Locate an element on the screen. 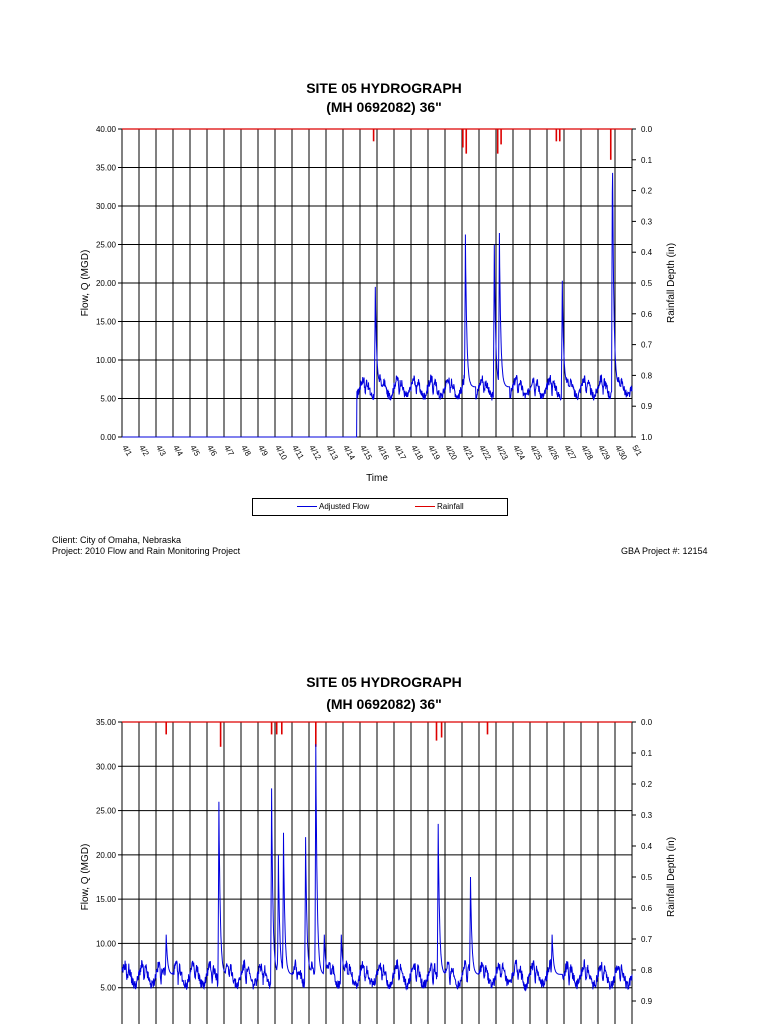 The width and height of the screenshot is (768, 1024). y2-tick-label: 1.0 is located at coordinates (647, 437).